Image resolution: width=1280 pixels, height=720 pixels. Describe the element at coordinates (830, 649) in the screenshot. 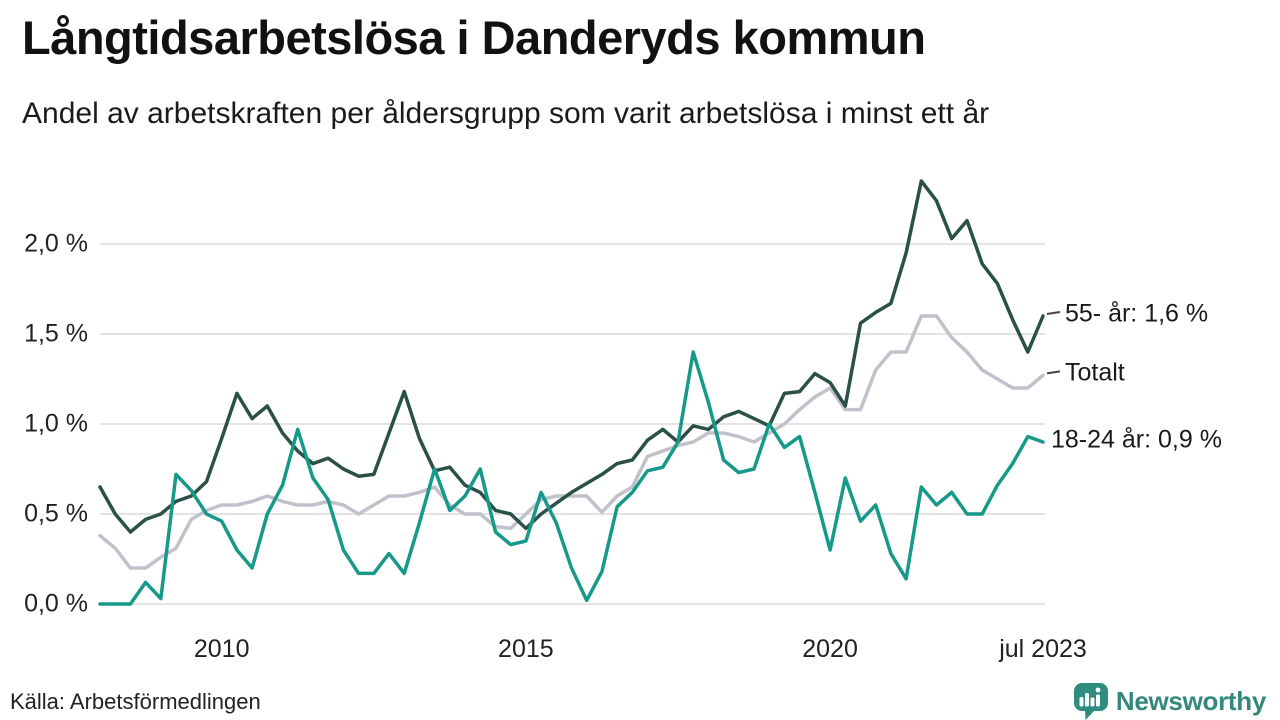

I see `x-tick-label-2020: 2020` at that location.